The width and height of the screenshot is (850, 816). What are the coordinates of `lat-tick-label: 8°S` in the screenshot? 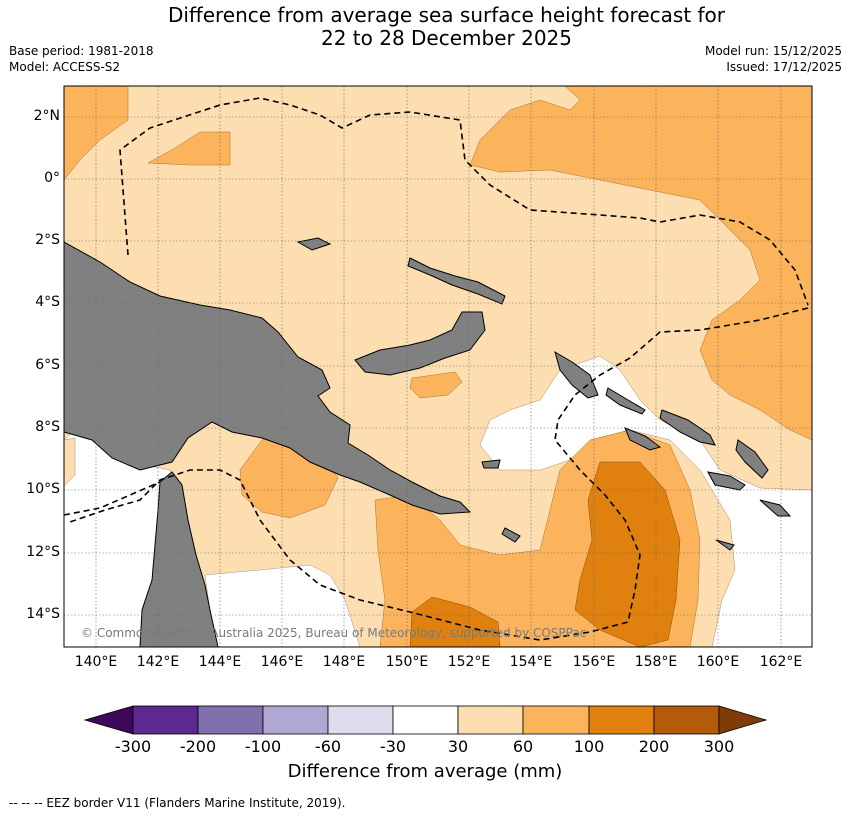 It's located at (47, 427).